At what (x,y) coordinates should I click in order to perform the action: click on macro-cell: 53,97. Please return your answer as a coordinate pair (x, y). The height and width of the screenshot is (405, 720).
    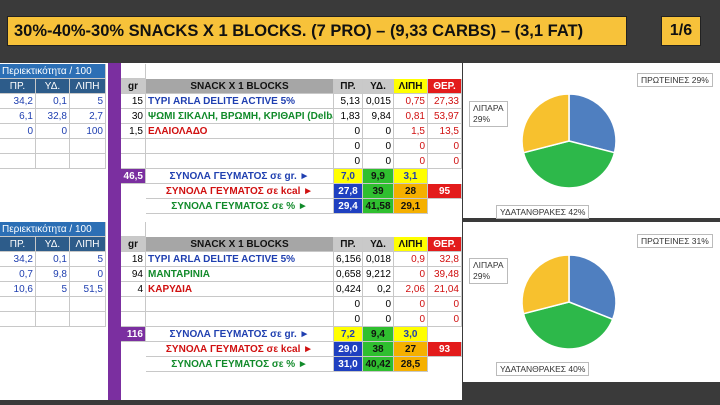
    Looking at the image, I should click on (445, 116).